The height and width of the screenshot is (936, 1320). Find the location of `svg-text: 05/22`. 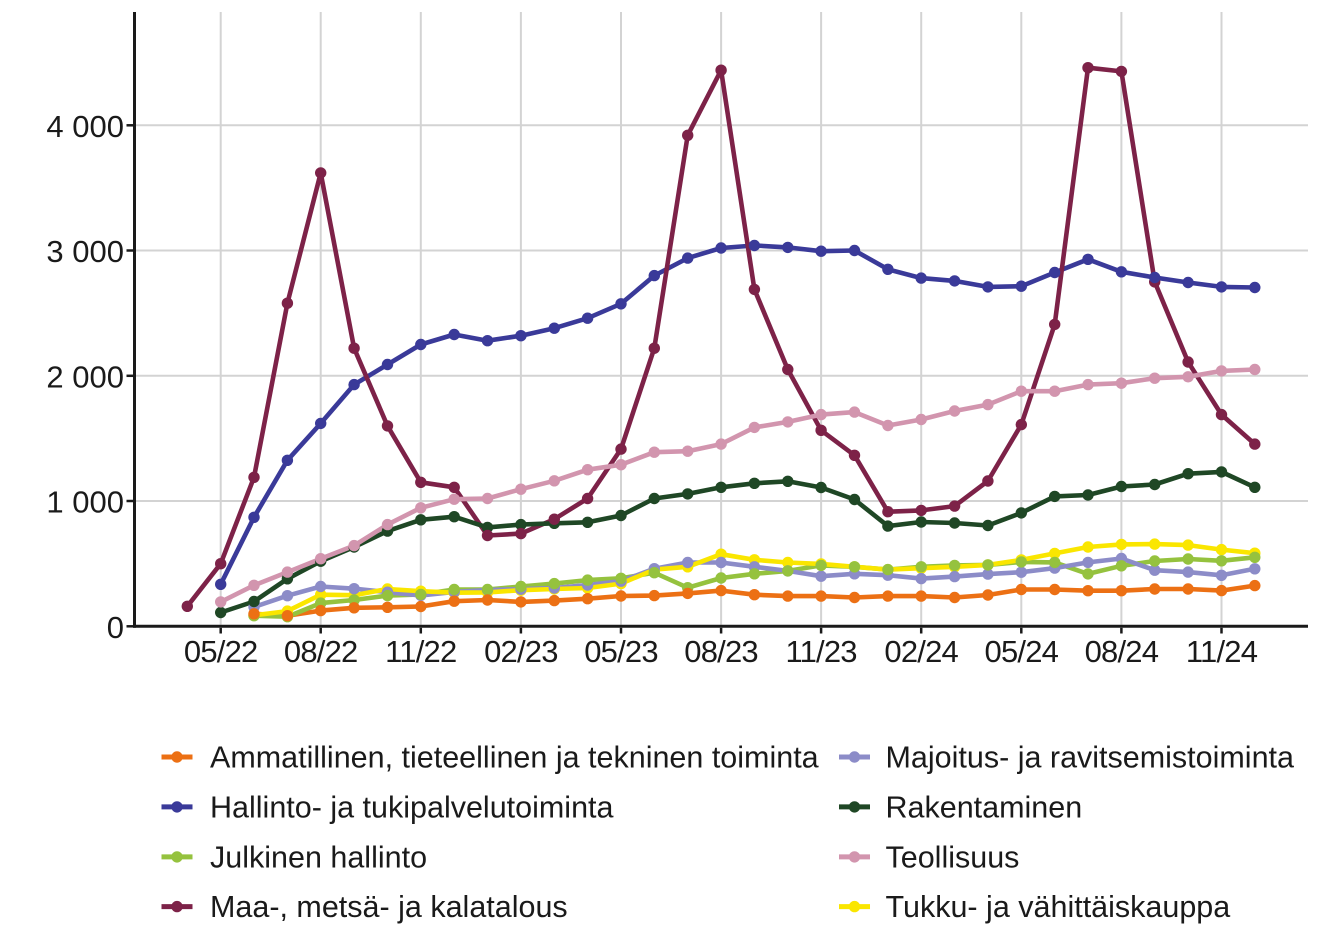

svg-text: 05/22 is located at coordinates (221, 651).